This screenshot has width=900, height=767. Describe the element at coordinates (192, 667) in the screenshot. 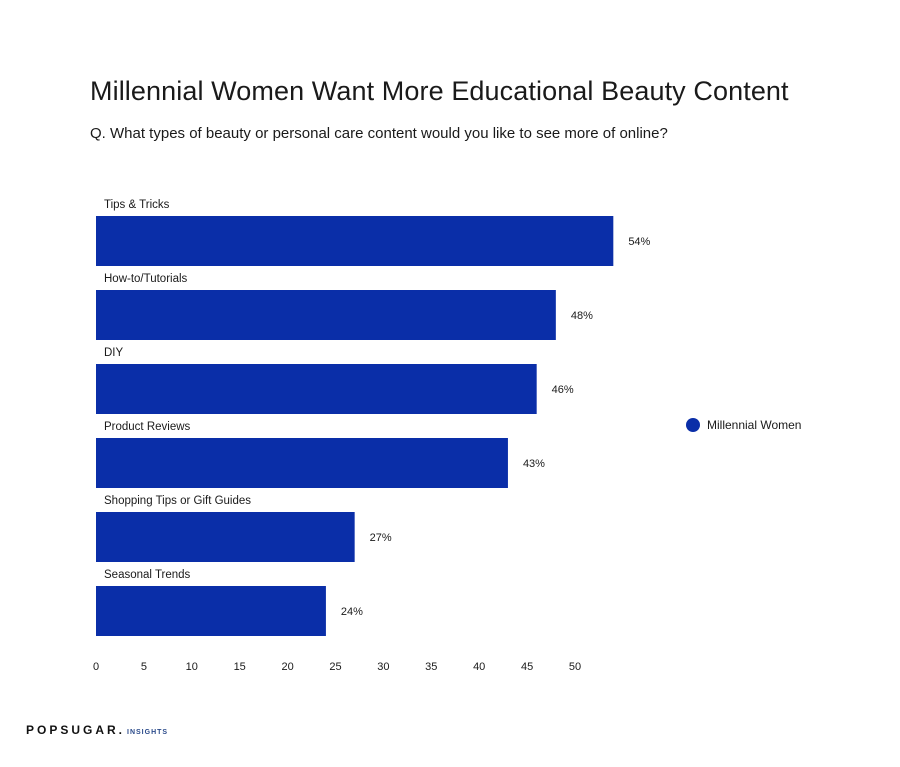

I see `x-tick-label: 10` at that location.